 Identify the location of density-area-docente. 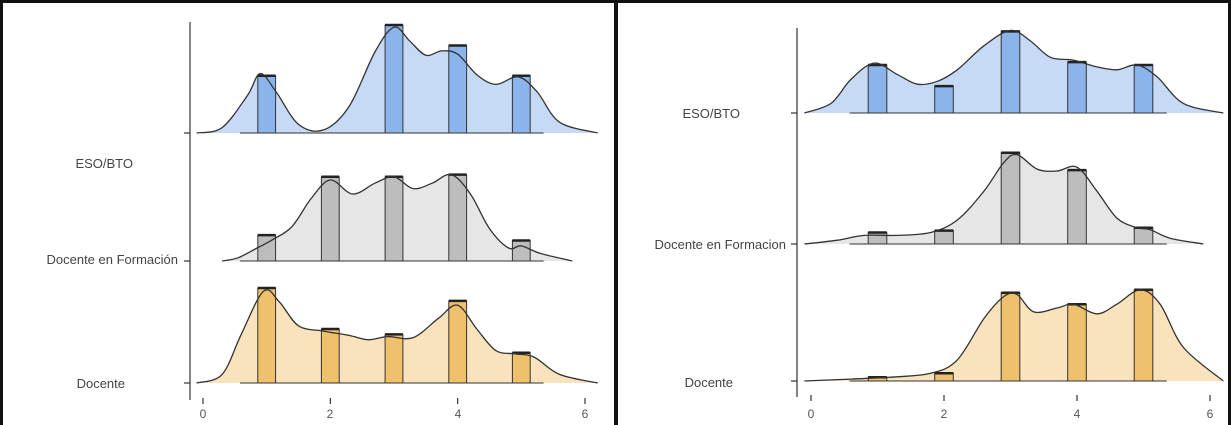
(397, 336).